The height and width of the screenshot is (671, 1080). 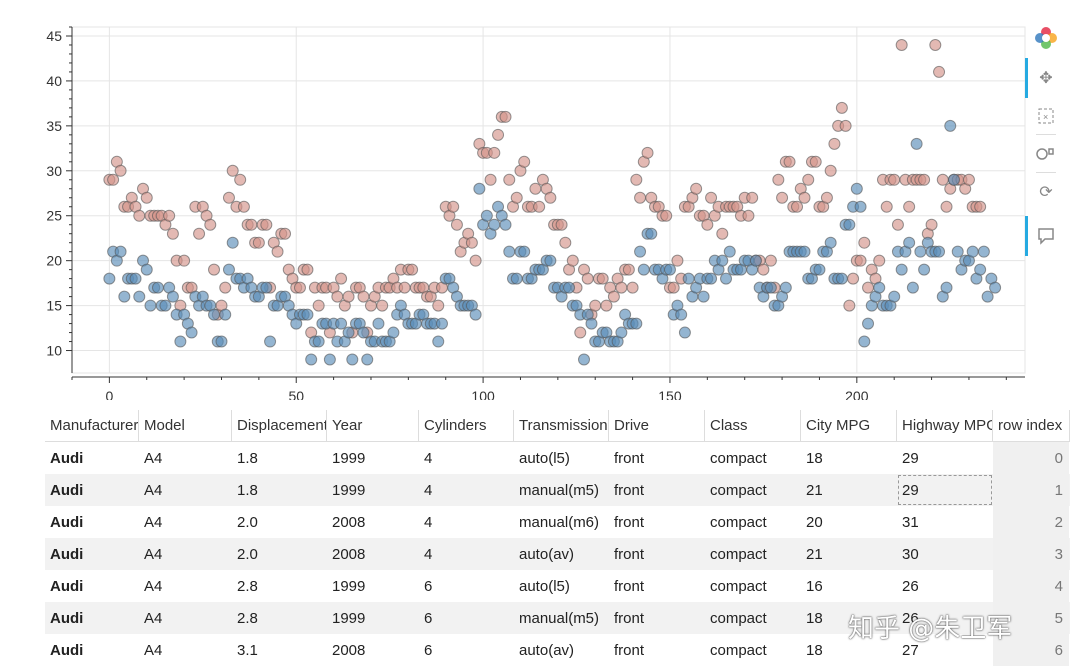 What do you see at coordinates (910, 554) in the screenshot?
I see `cell-highway-mpg: 30` at bounding box center [910, 554].